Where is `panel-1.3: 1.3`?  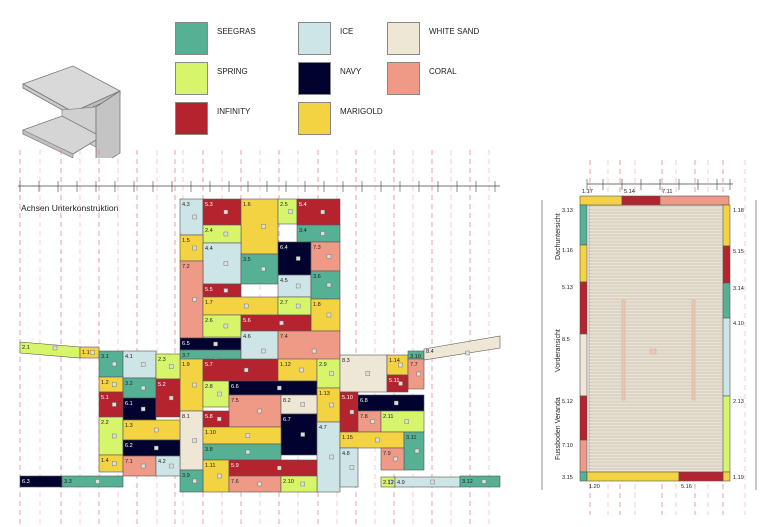 panel-1.3: 1.3 is located at coordinates (151, 430).